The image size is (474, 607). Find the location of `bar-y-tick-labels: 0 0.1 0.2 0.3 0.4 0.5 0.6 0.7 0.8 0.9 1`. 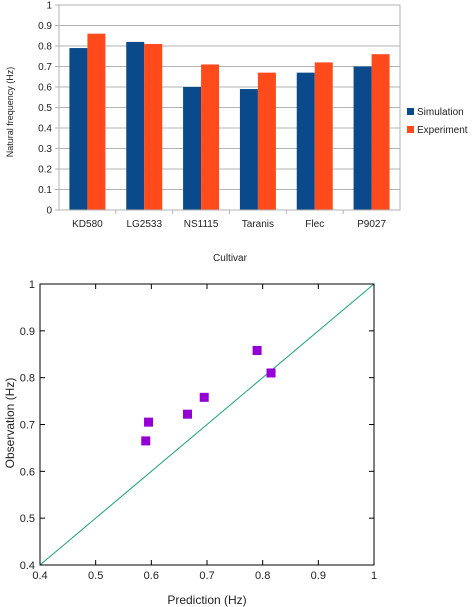

bar-y-tick-labels: 0 0.1 0.2 0.3 0.4 0.5 0.6 0.7 0.8 0.9 1 is located at coordinates (48, 109).